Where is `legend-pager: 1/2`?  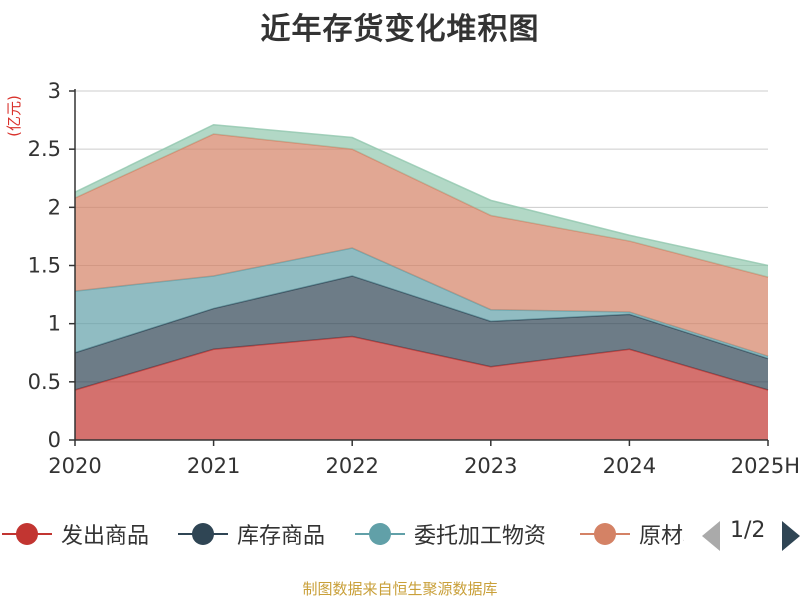
legend-pager: 1/2 is located at coordinates (750, 536).